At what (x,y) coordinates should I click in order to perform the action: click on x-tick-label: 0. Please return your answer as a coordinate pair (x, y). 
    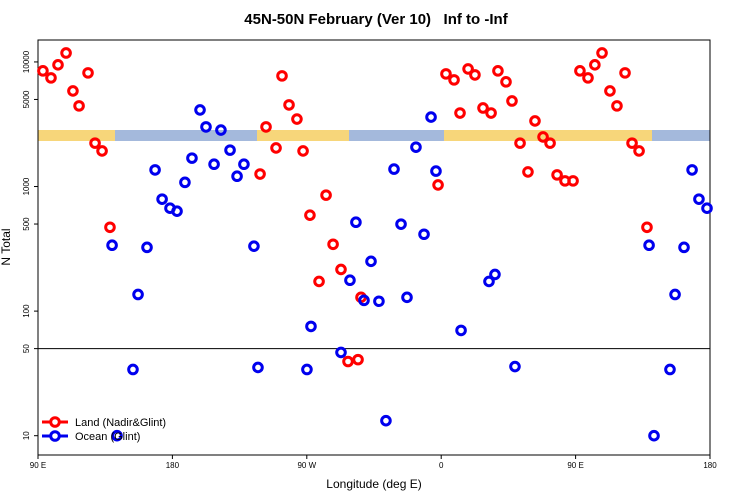
    Looking at the image, I should click on (441, 465).